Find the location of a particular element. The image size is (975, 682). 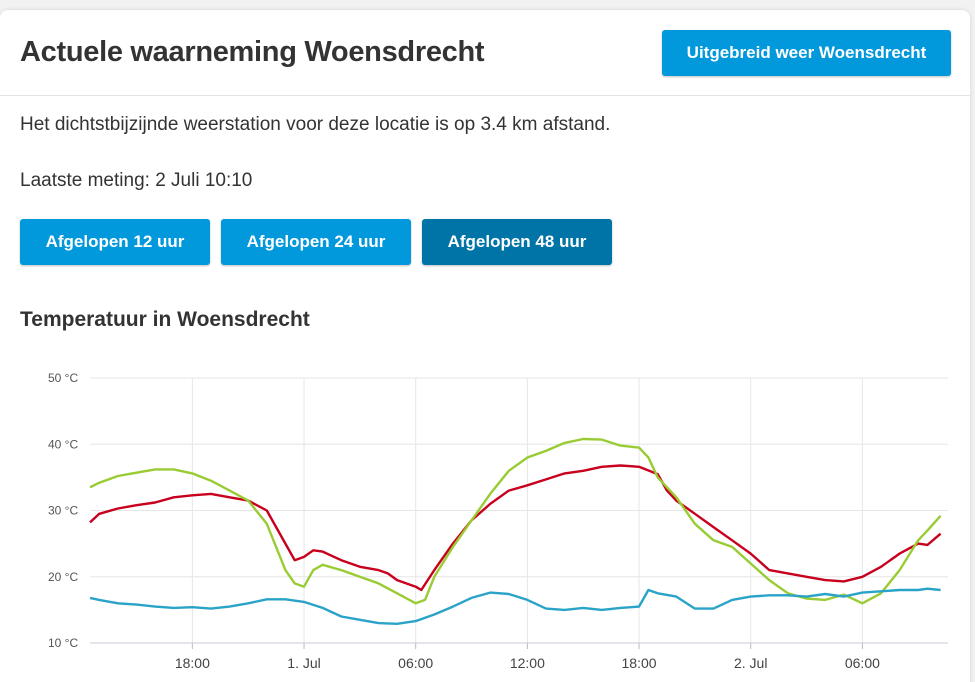

range-48h-button: Afgelopen 48 uur is located at coordinates (517, 242).